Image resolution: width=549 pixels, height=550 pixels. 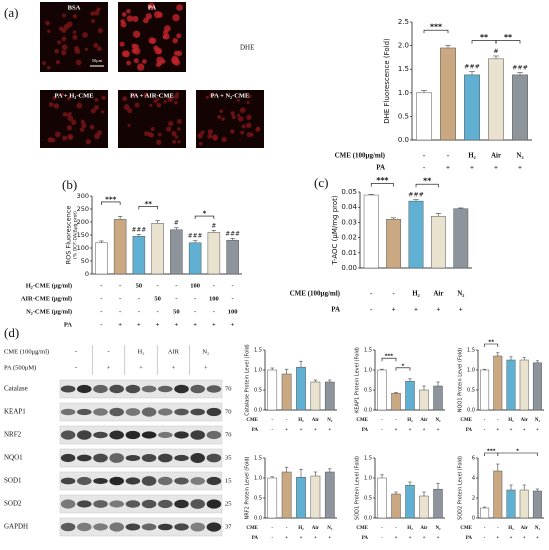 I want to click on micrograph, so click(x=230, y=119).